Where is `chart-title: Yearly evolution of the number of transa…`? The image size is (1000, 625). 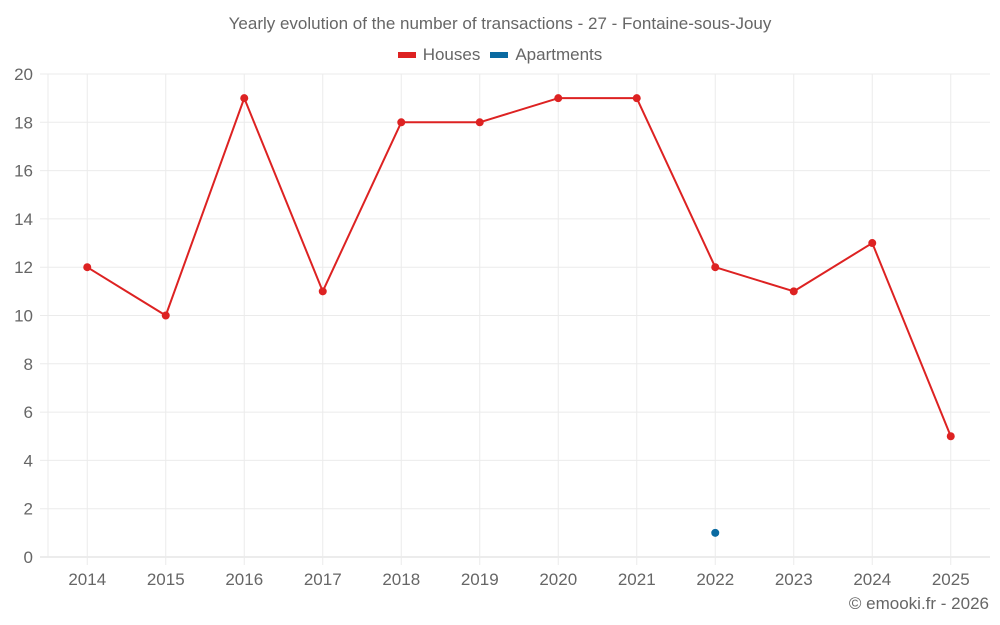
chart-title: Yearly evolution of the number of transa… is located at coordinates (500, 23).